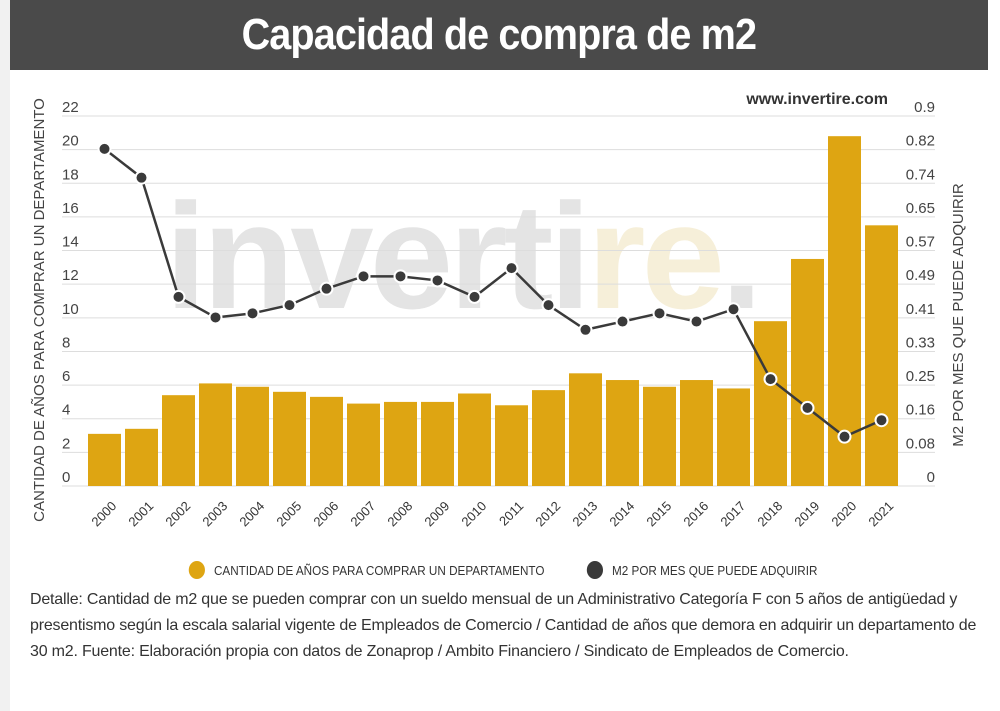  What do you see at coordinates (141, 177) in the screenshot?
I see `line-point-2001` at bounding box center [141, 177].